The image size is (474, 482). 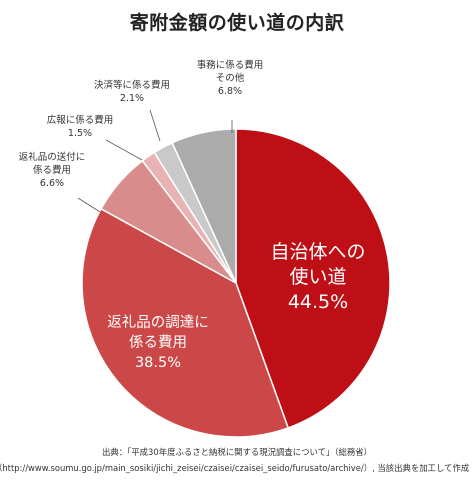 I want to click on slice-label-2: 返礼品の調達に係る費用 38.5%, so click(x=158, y=342).